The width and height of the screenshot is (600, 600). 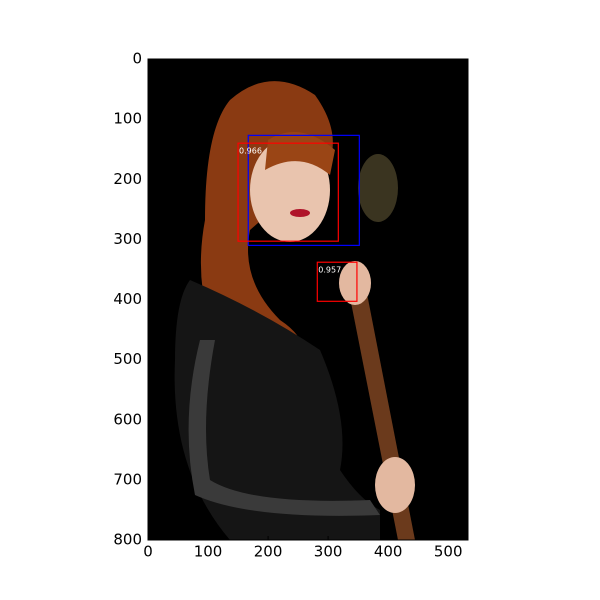 I want to click on y-tick-label: 600, so click(x=127, y=419).